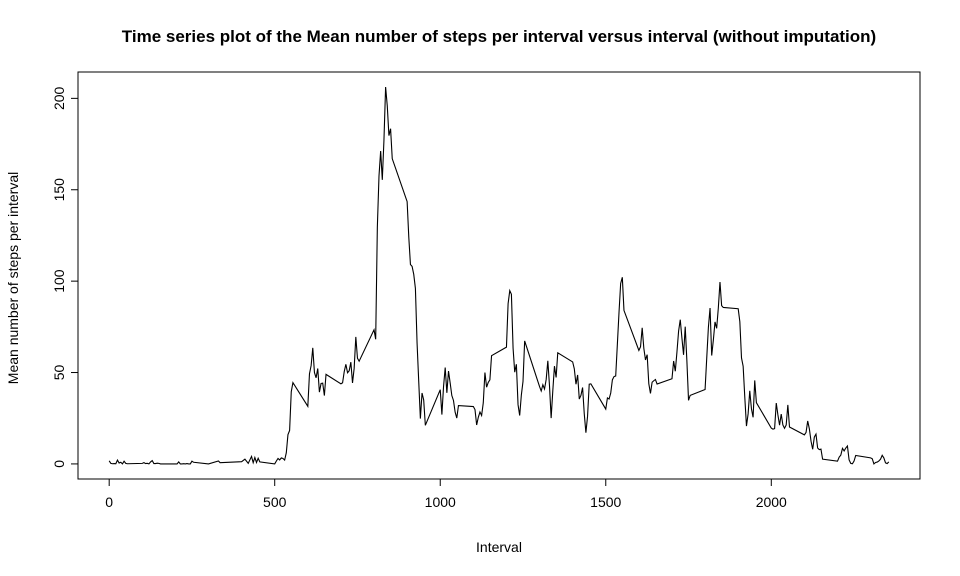 Image resolution: width=960 pixels, height=576 pixels. What do you see at coordinates (13, 278) in the screenshot?
I see `y-axis-label: Mean number of steps per interval` at bounding box center [13, 278].